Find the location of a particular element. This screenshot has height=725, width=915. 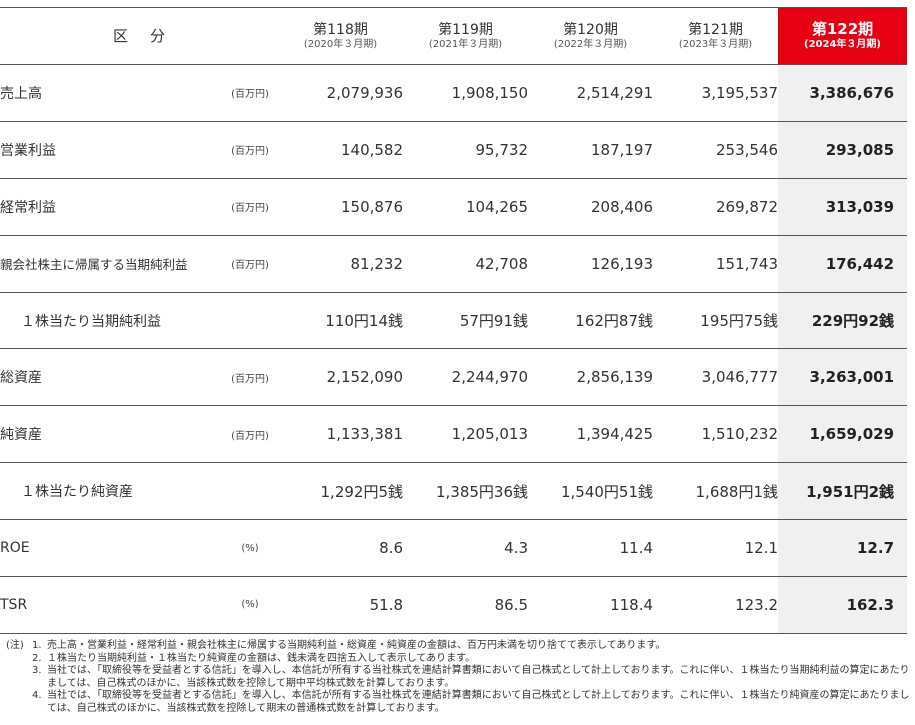

value-cell-highlight: 162.3 is located at coordinates (843, 605).